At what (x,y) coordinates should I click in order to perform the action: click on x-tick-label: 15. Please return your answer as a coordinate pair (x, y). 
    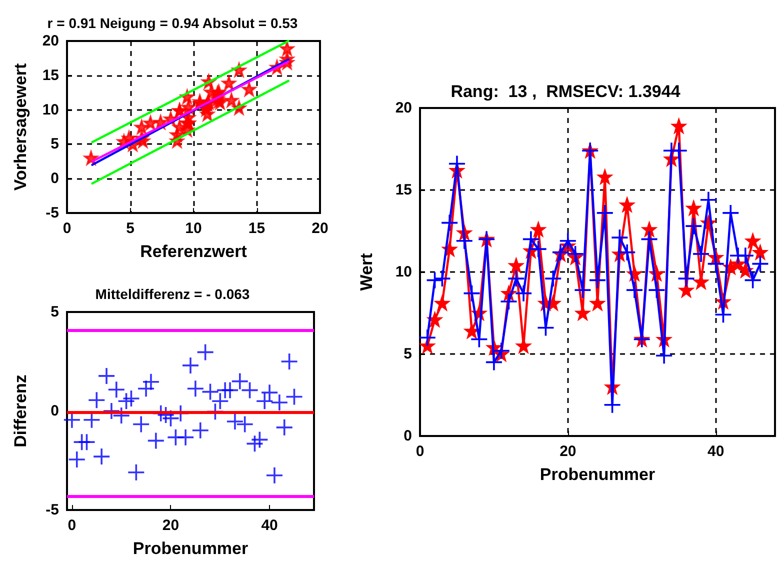
    Looking at the image, I should click on (257, 228).